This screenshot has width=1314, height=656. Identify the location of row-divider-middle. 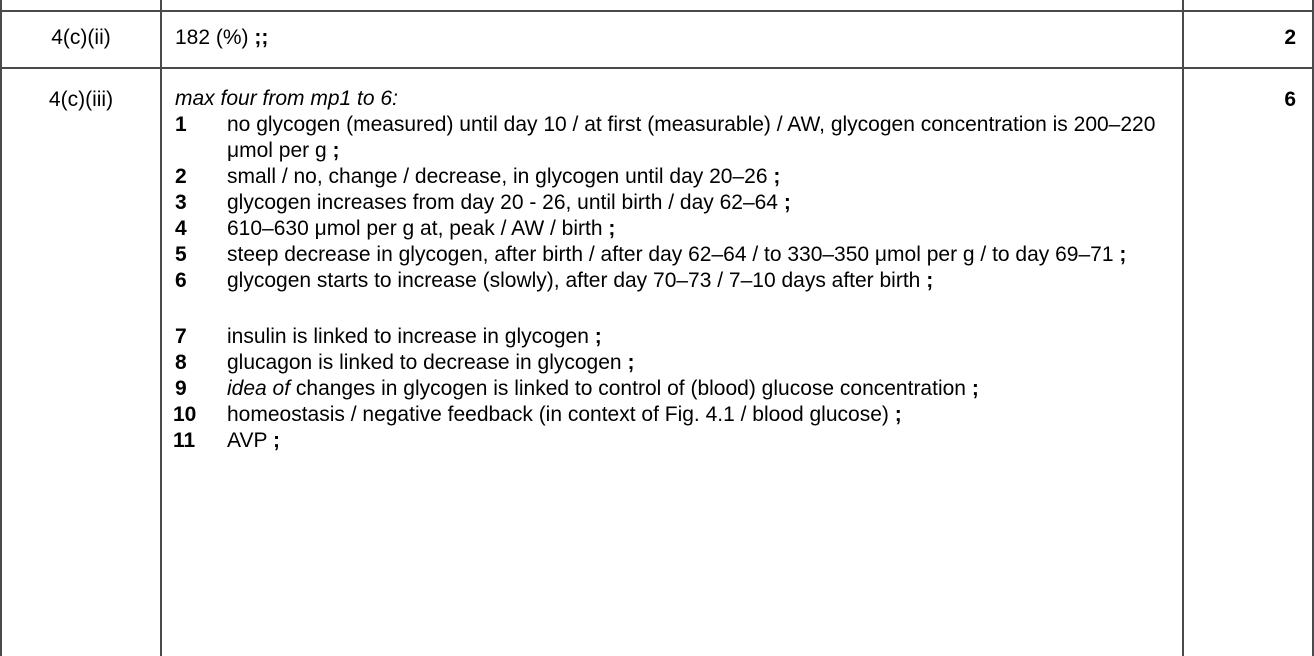
(657, 68).